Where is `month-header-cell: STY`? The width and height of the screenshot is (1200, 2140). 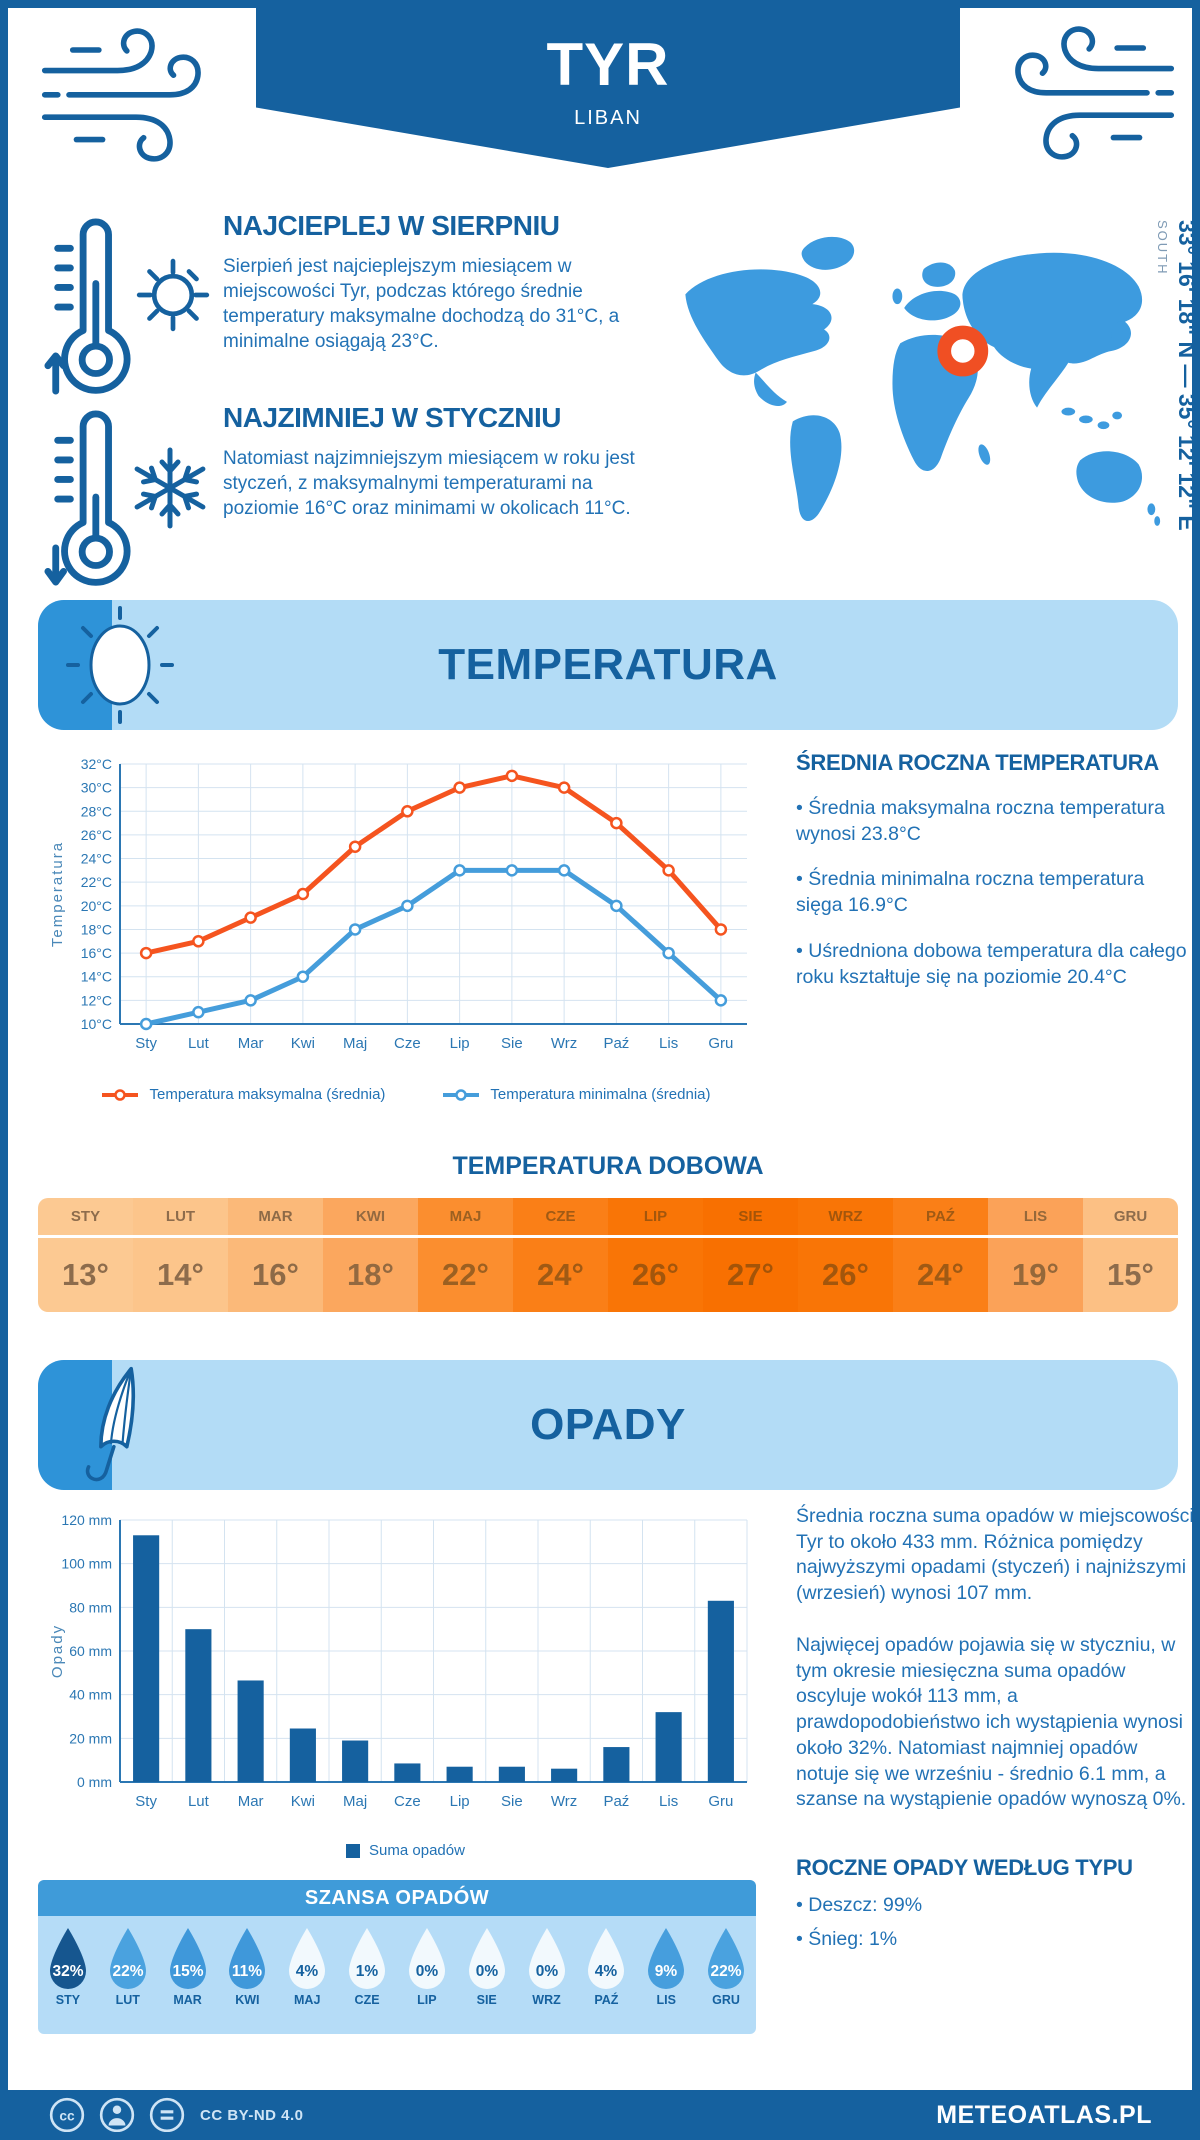
month-header-cell: STY is located at coordinates (85, 1218).